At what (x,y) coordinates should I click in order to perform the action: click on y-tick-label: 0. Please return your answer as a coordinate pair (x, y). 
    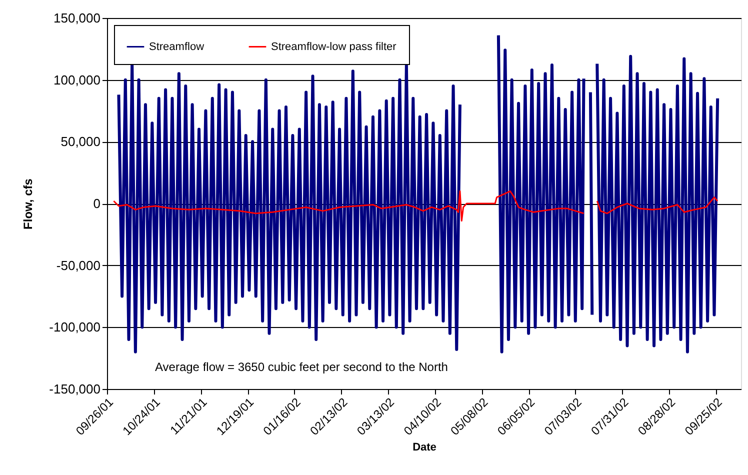
    Looking at the image, I should click on (96, 203).